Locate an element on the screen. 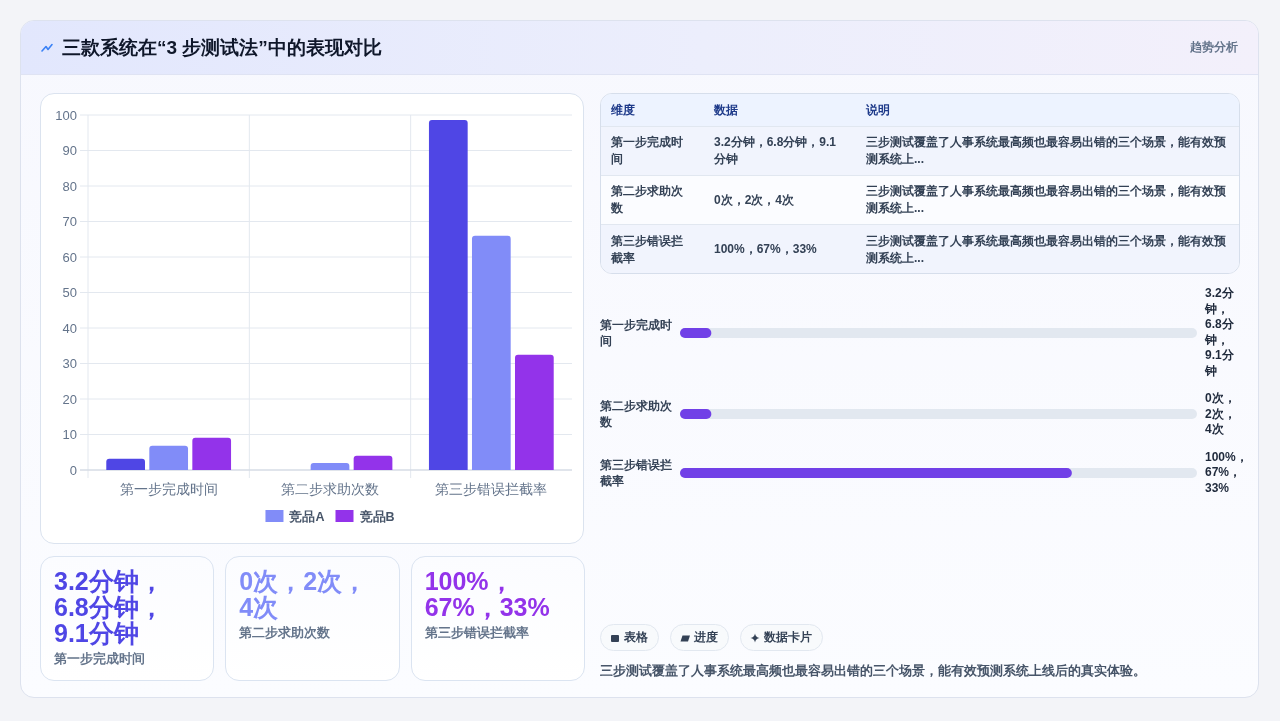 The image size is (1280, 721). y-tick-label: 30 is located at coordinates (69, 363).